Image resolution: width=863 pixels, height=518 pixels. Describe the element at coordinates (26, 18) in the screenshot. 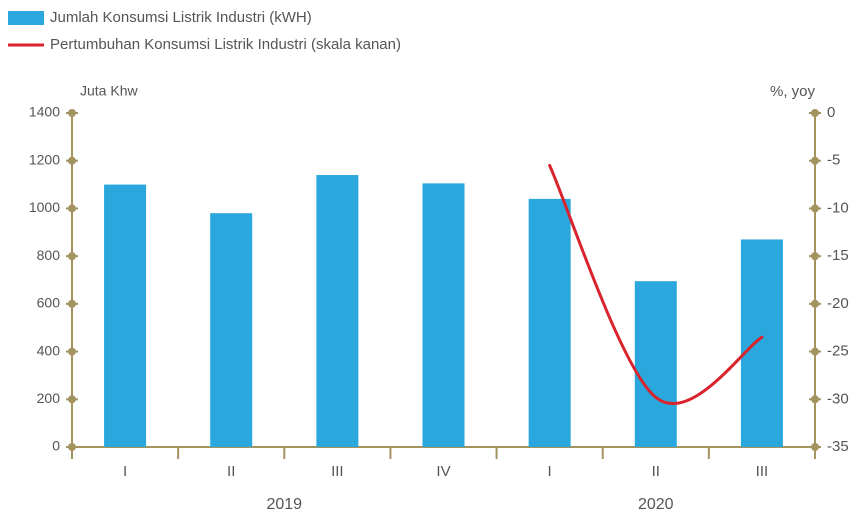

I see `legend-swatch` at that location.